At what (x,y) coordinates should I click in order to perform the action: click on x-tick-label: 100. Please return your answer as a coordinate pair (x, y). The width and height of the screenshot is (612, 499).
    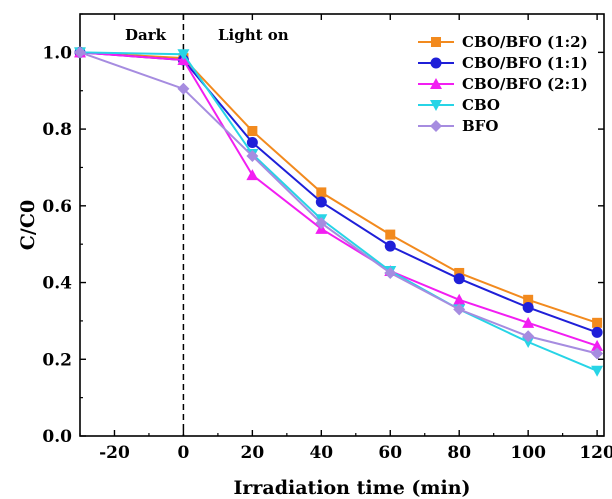
    Looking at the image, I should click on (528, 453).